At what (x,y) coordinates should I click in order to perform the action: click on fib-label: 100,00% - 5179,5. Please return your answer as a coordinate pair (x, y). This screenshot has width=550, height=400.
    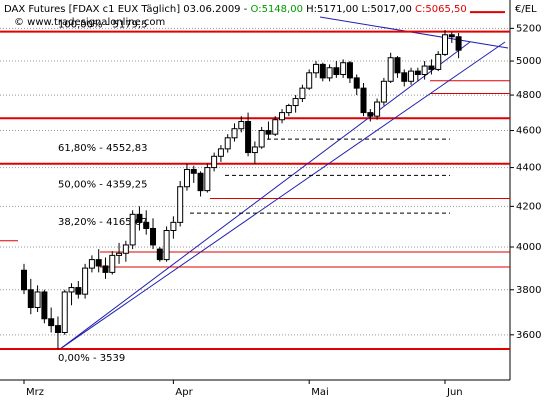
    Looking at the image, I should click on (102, 25).